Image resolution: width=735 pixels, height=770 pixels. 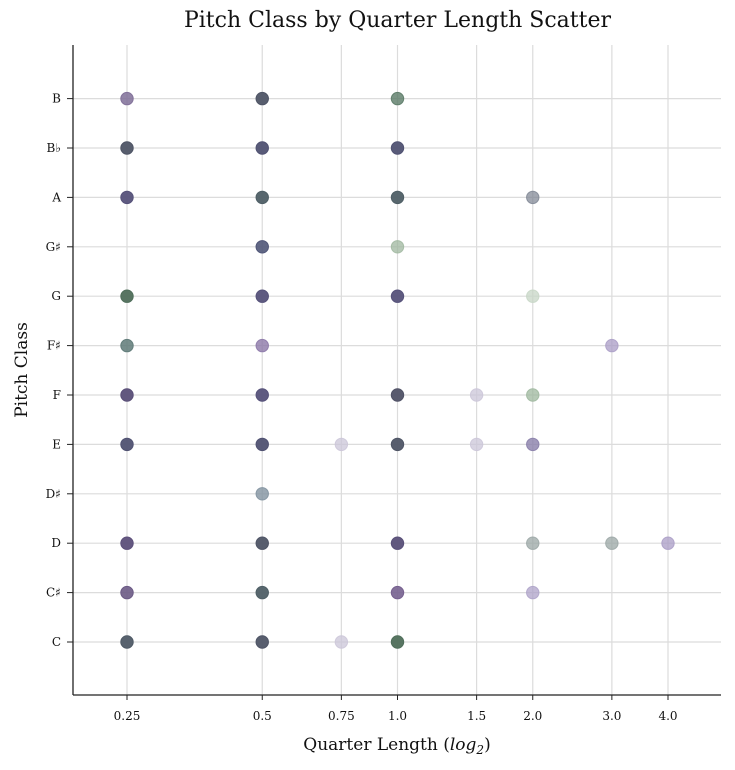 What do you see at coordinates (397, 20) in the screenshot?
I see `chart-title: Pitch Class by Quarter Length Scatter` at bounding box center [397, 20].